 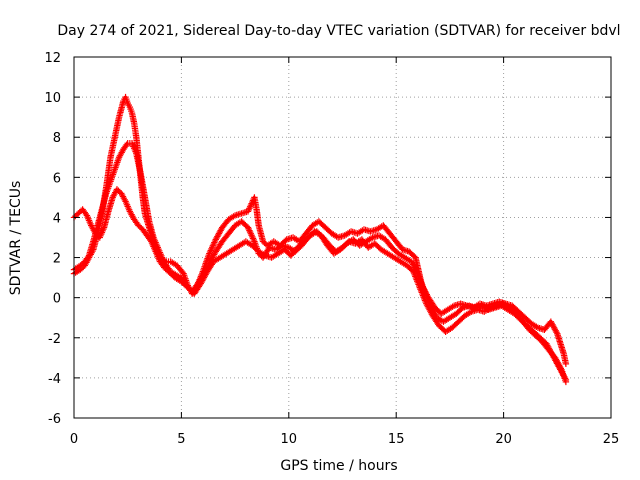 What do you see at coordinates (344, 439) in the screenshot?
I see `x-tick-labels: 0 5 10 15 20 25` at bounding box center [344, 439].